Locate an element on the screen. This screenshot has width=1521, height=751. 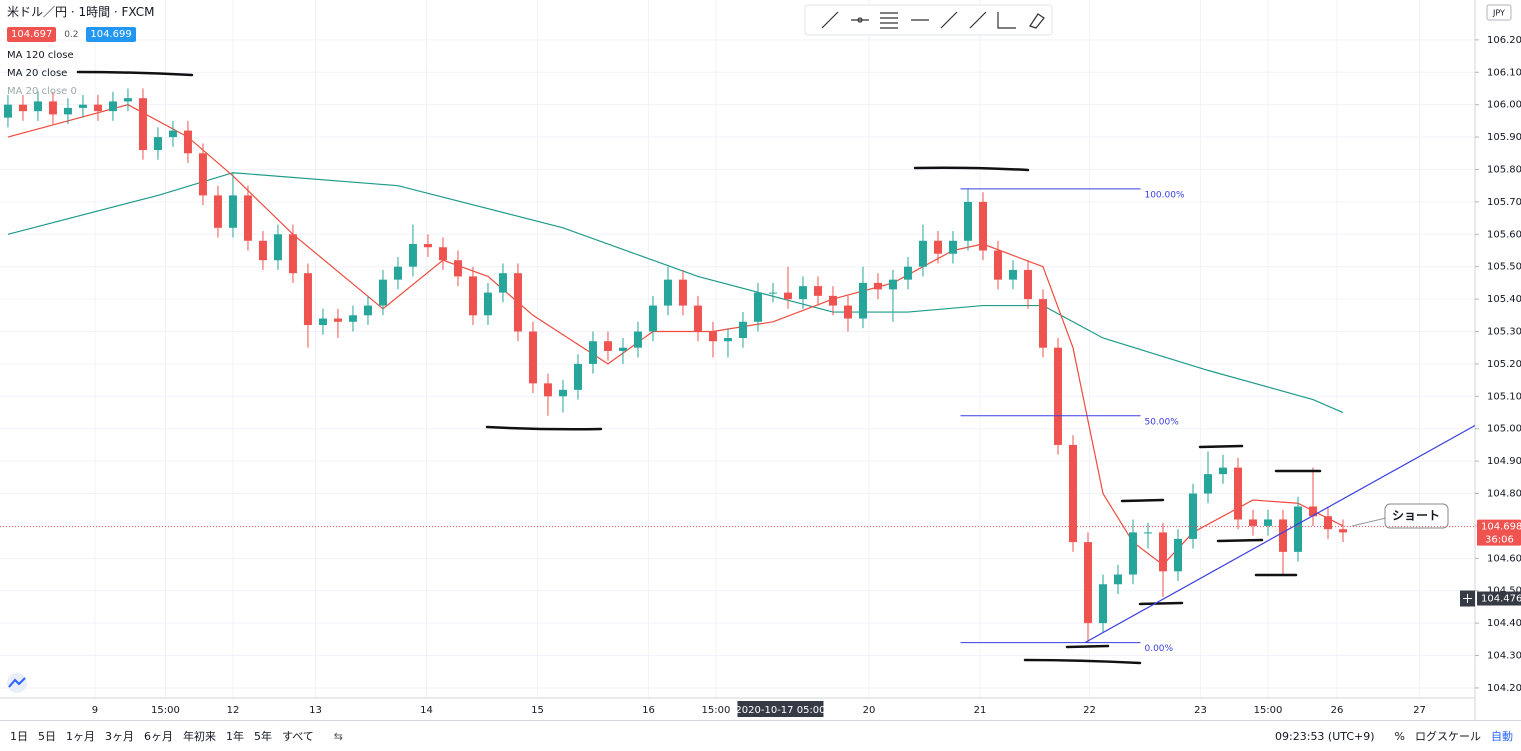
bid: 104.697 is located at coordinates (32, 34).